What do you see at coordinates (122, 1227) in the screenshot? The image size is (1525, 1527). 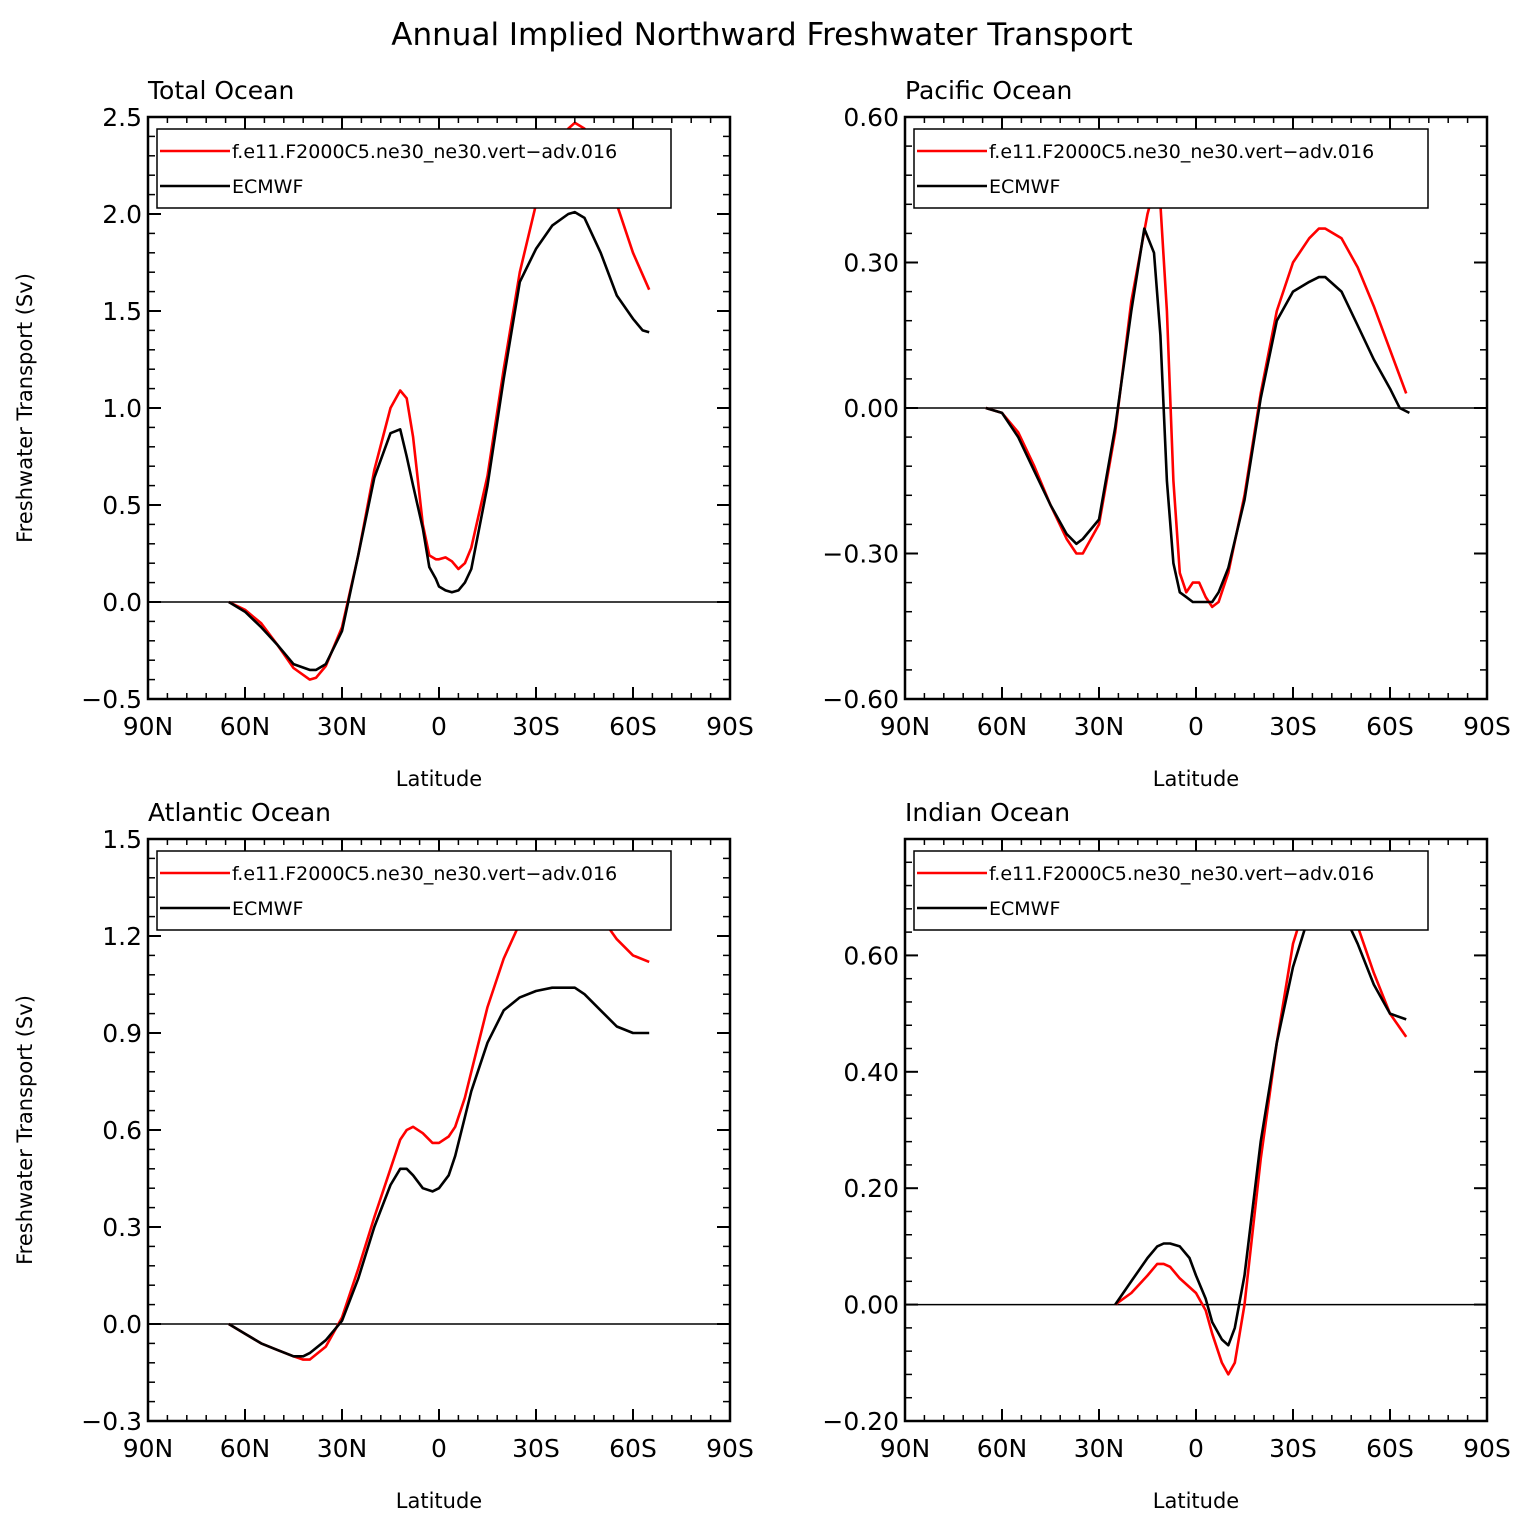 I see `y-tick-label: 0.3` at bounding box center [122, 1227].